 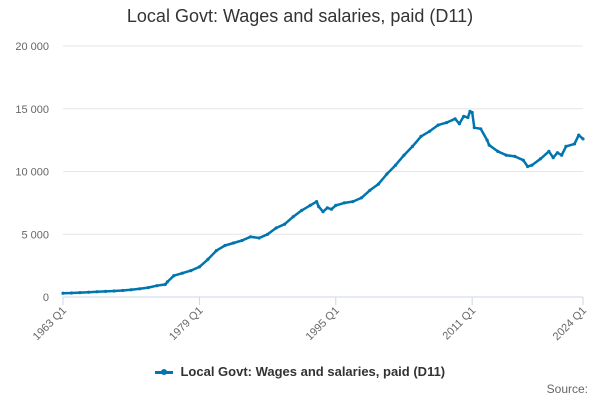 I want to click on y-tick-label: 10 000, so click(x=32, y=173).